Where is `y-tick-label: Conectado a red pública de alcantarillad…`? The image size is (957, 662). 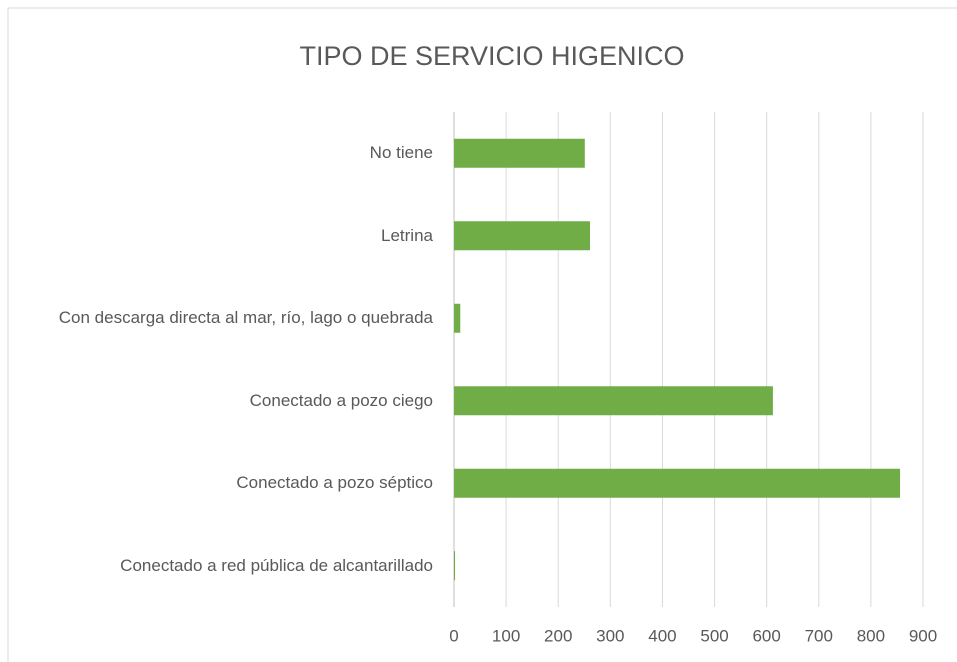
y-tick-label: Conectado a red pública de alcantarillad… is located at coordinates (276, 565).